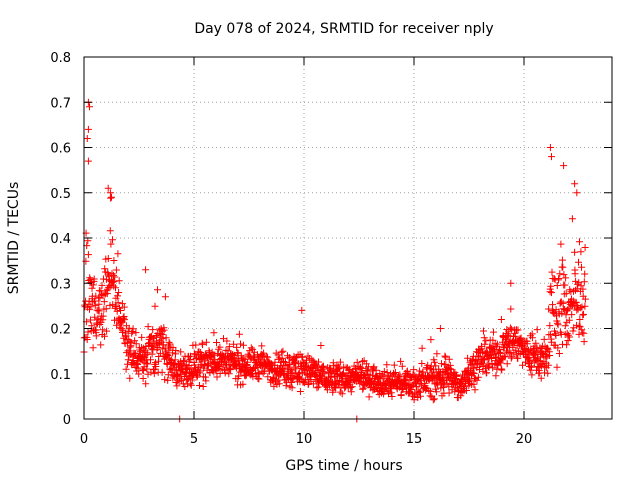 Image resolution: width=640 pixels, height=480 pixels. What do you see at coordinates (60, 330) in the screenshot?
I see `y-tick-label: 0.2` at bounding box center [60, 330].